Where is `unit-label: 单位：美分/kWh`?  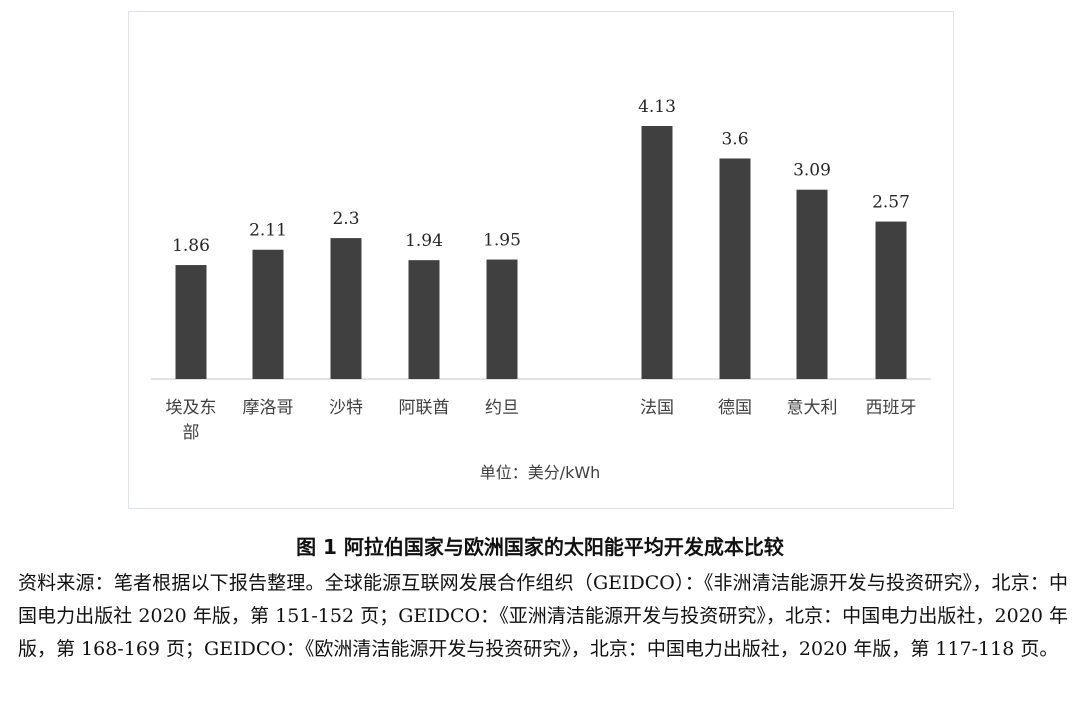 unit-label: 单位：美分/kWh is located at coordinates (540, 472).